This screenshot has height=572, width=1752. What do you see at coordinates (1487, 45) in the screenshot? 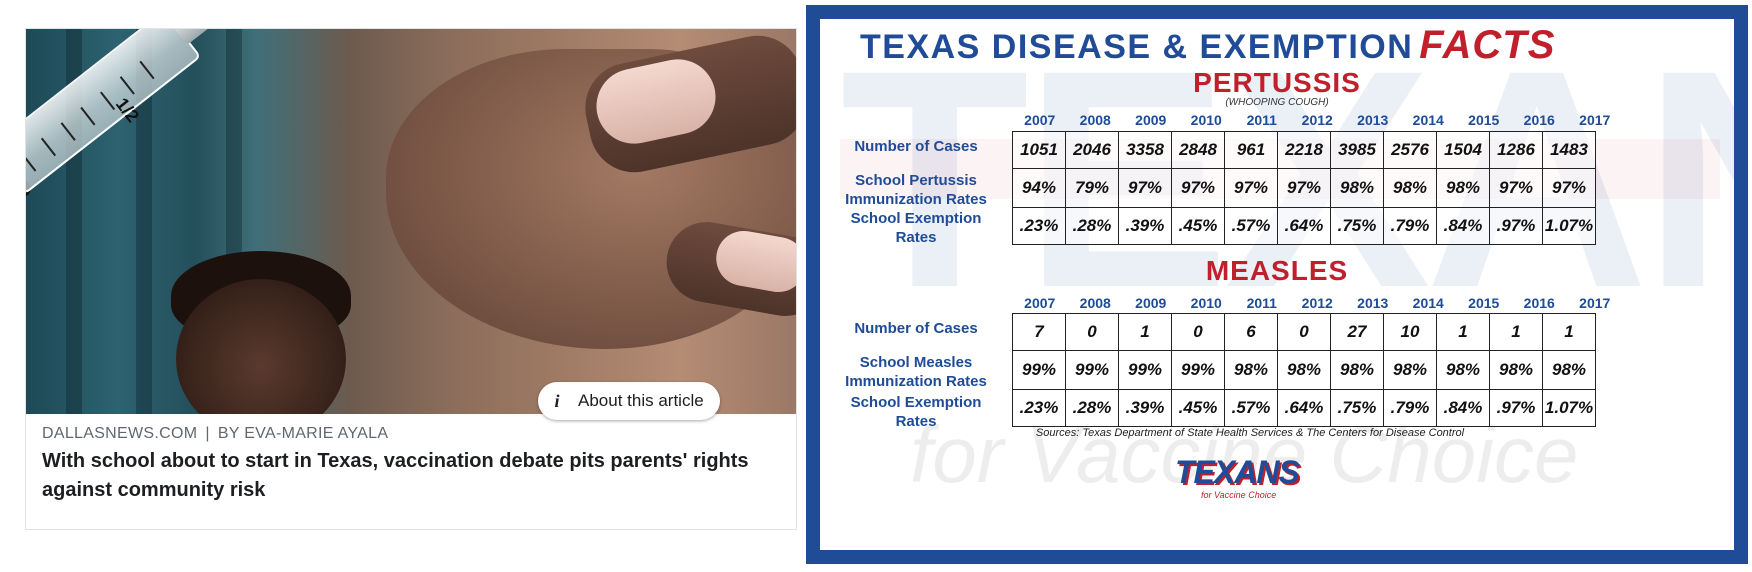
I see `title-accent: FACTS` at bounding box center [1487, 45].